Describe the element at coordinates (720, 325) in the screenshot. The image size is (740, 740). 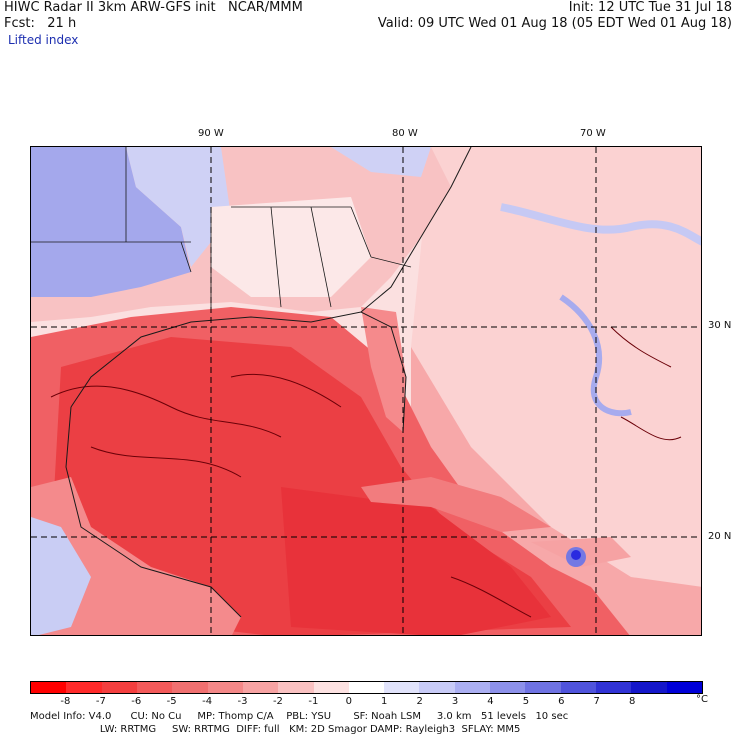
I see `lat-label-30n: 30 N` at that location.